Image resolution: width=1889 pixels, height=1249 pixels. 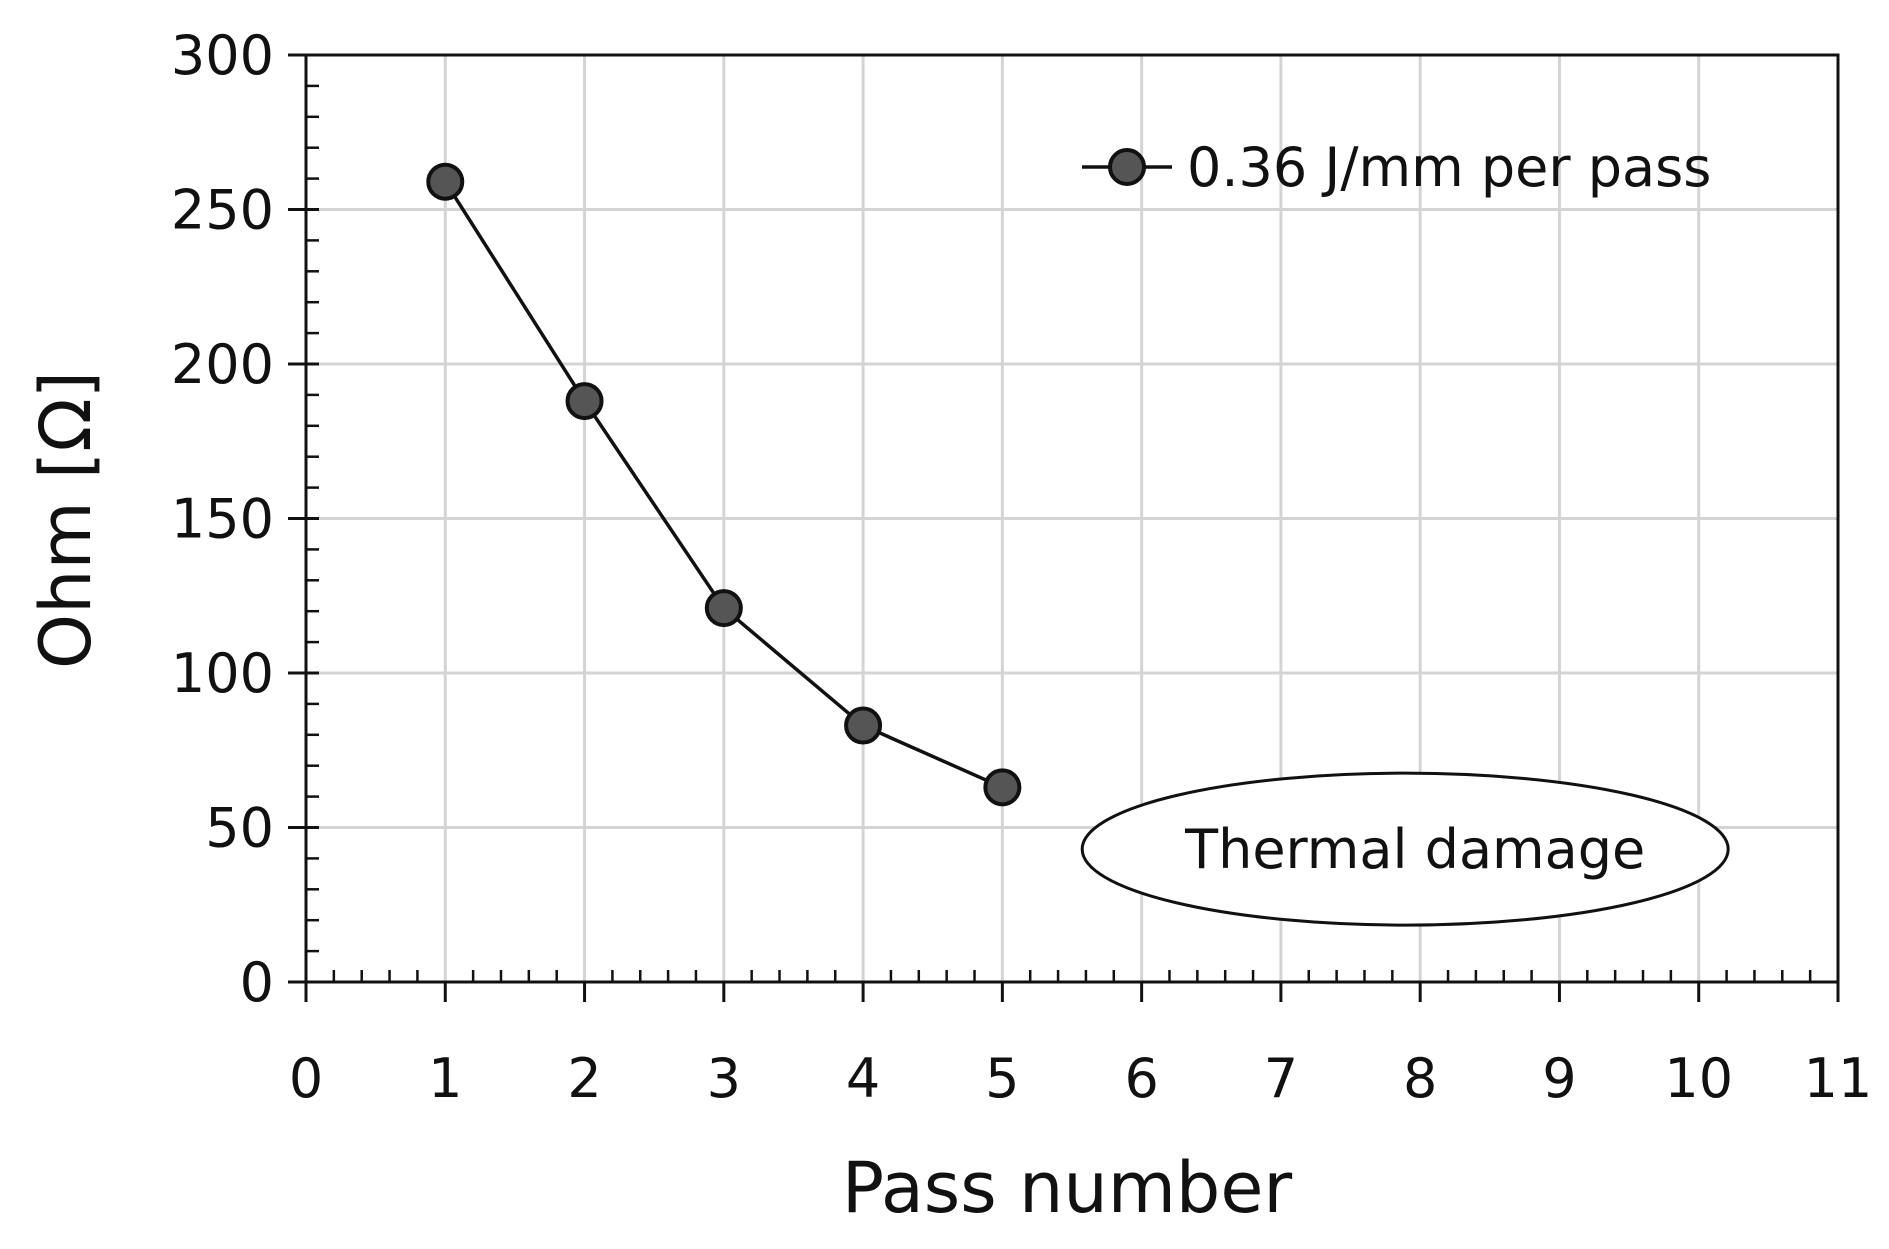 What do you see at coordinates (222, 364) in the screenshot?
I see `y-tick-label: 200` at bounding box center [222, 364].